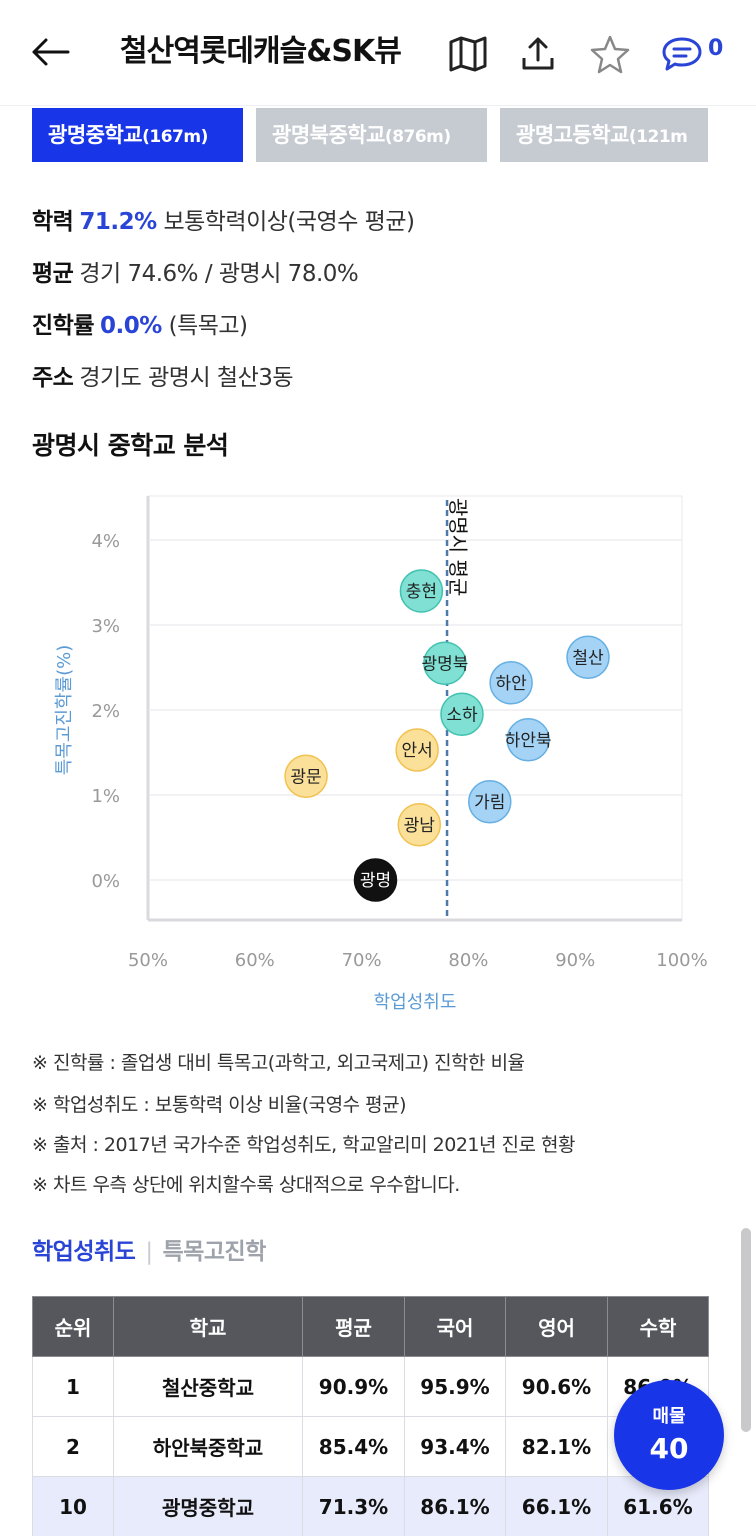 This screenshot has width=756, height=1536. What do you see at coordinates (261, 51) in the screenshot?
I see `page-title: 철산역롯데캐슬&SK뷰` at bounding box center [261, 51].